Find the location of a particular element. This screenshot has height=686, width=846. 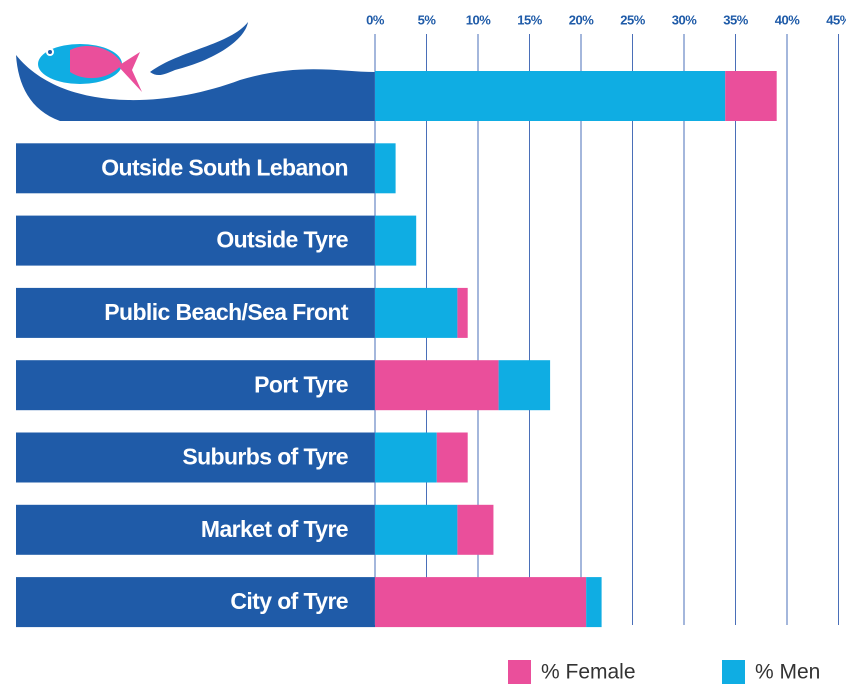

x-tick-label: 40% is located at coordinates (787, 19).